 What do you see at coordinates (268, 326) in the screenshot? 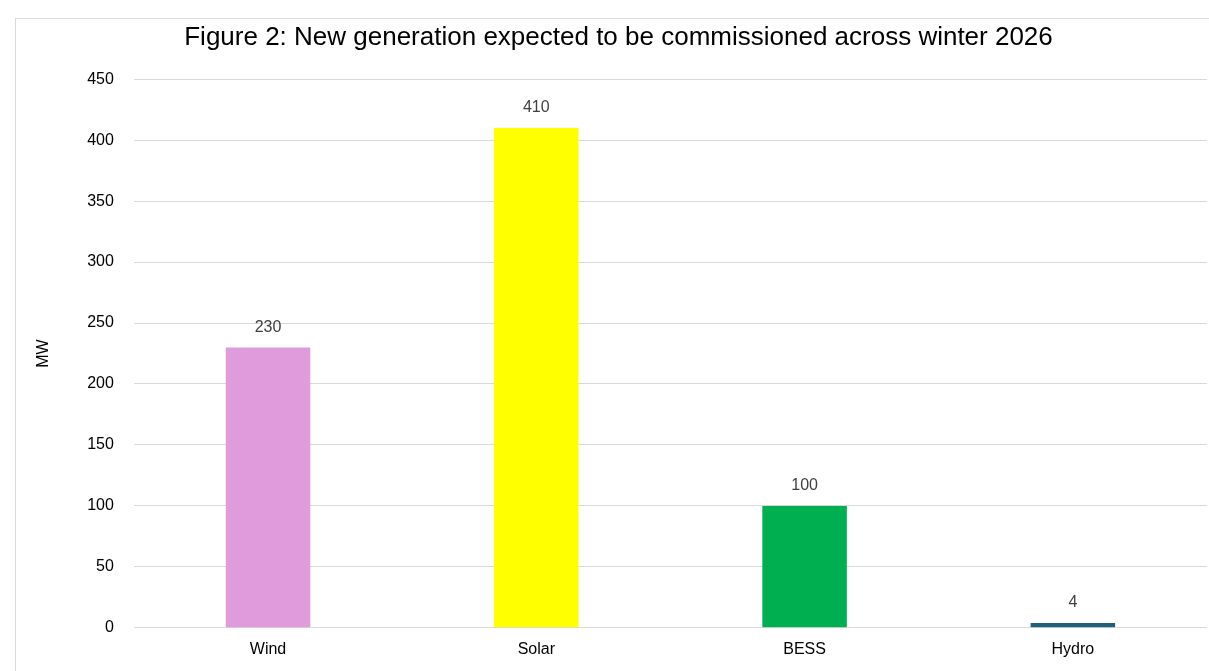
I see `data-label: 230` at bounding box center [268, 326].